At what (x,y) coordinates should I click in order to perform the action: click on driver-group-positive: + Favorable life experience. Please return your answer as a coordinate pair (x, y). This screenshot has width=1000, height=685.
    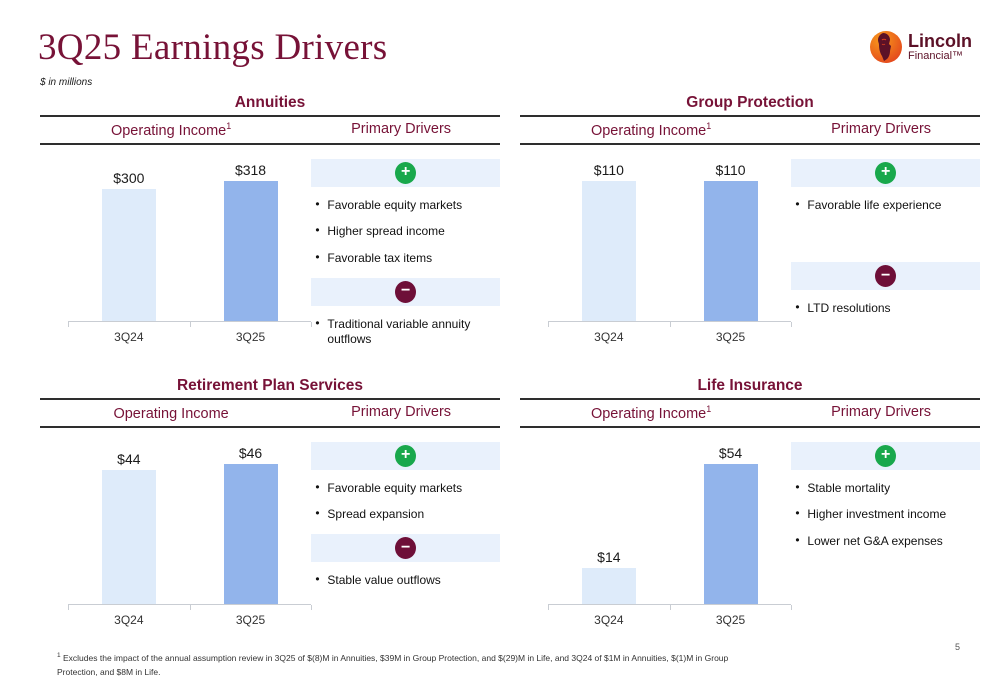
    Looking at the image, I should click on (885, 186).